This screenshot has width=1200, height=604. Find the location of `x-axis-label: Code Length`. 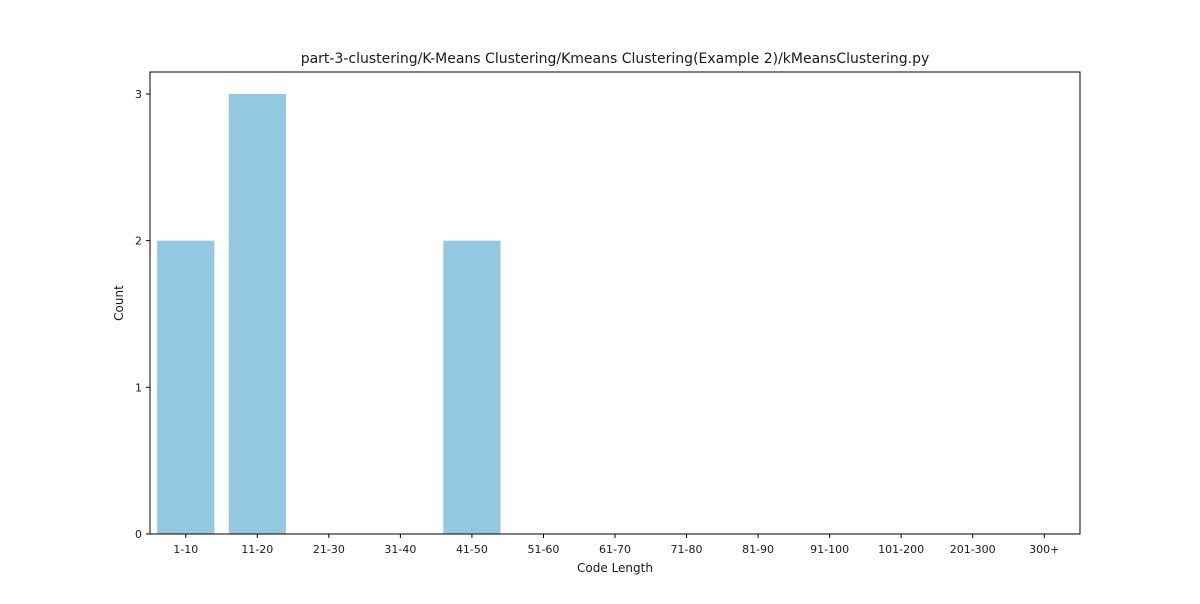

x-axis-label: Code Length is located at coordinates (615, 568).